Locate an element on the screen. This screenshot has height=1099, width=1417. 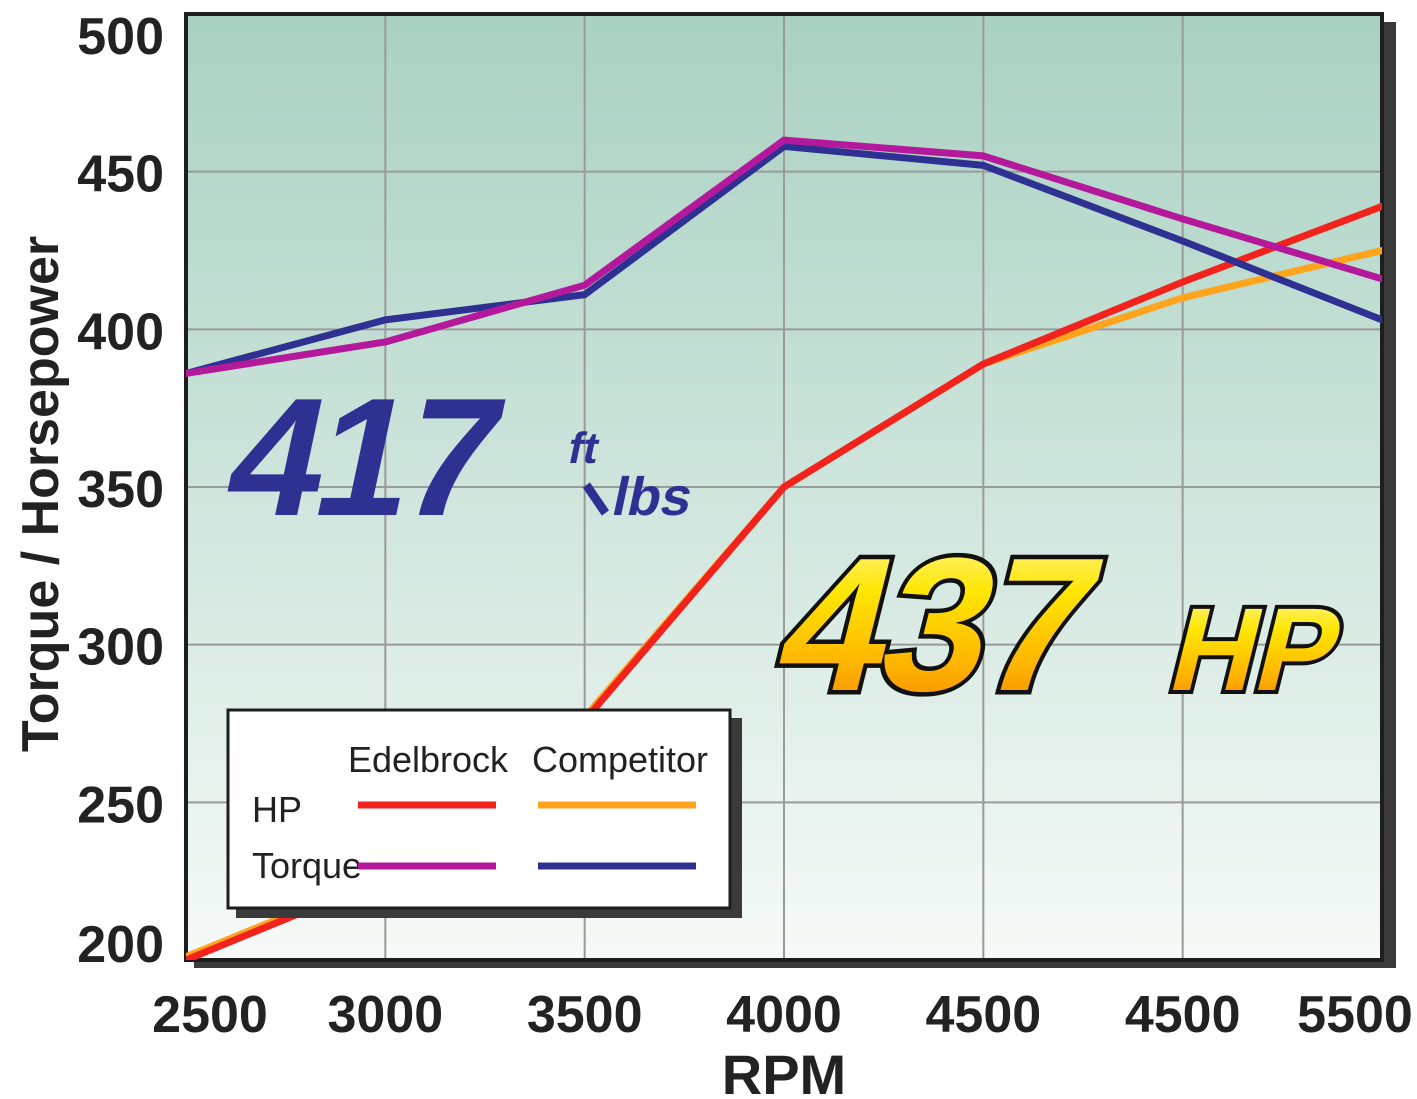
y-tick-label: 350 is located at coordinates (120, 490).